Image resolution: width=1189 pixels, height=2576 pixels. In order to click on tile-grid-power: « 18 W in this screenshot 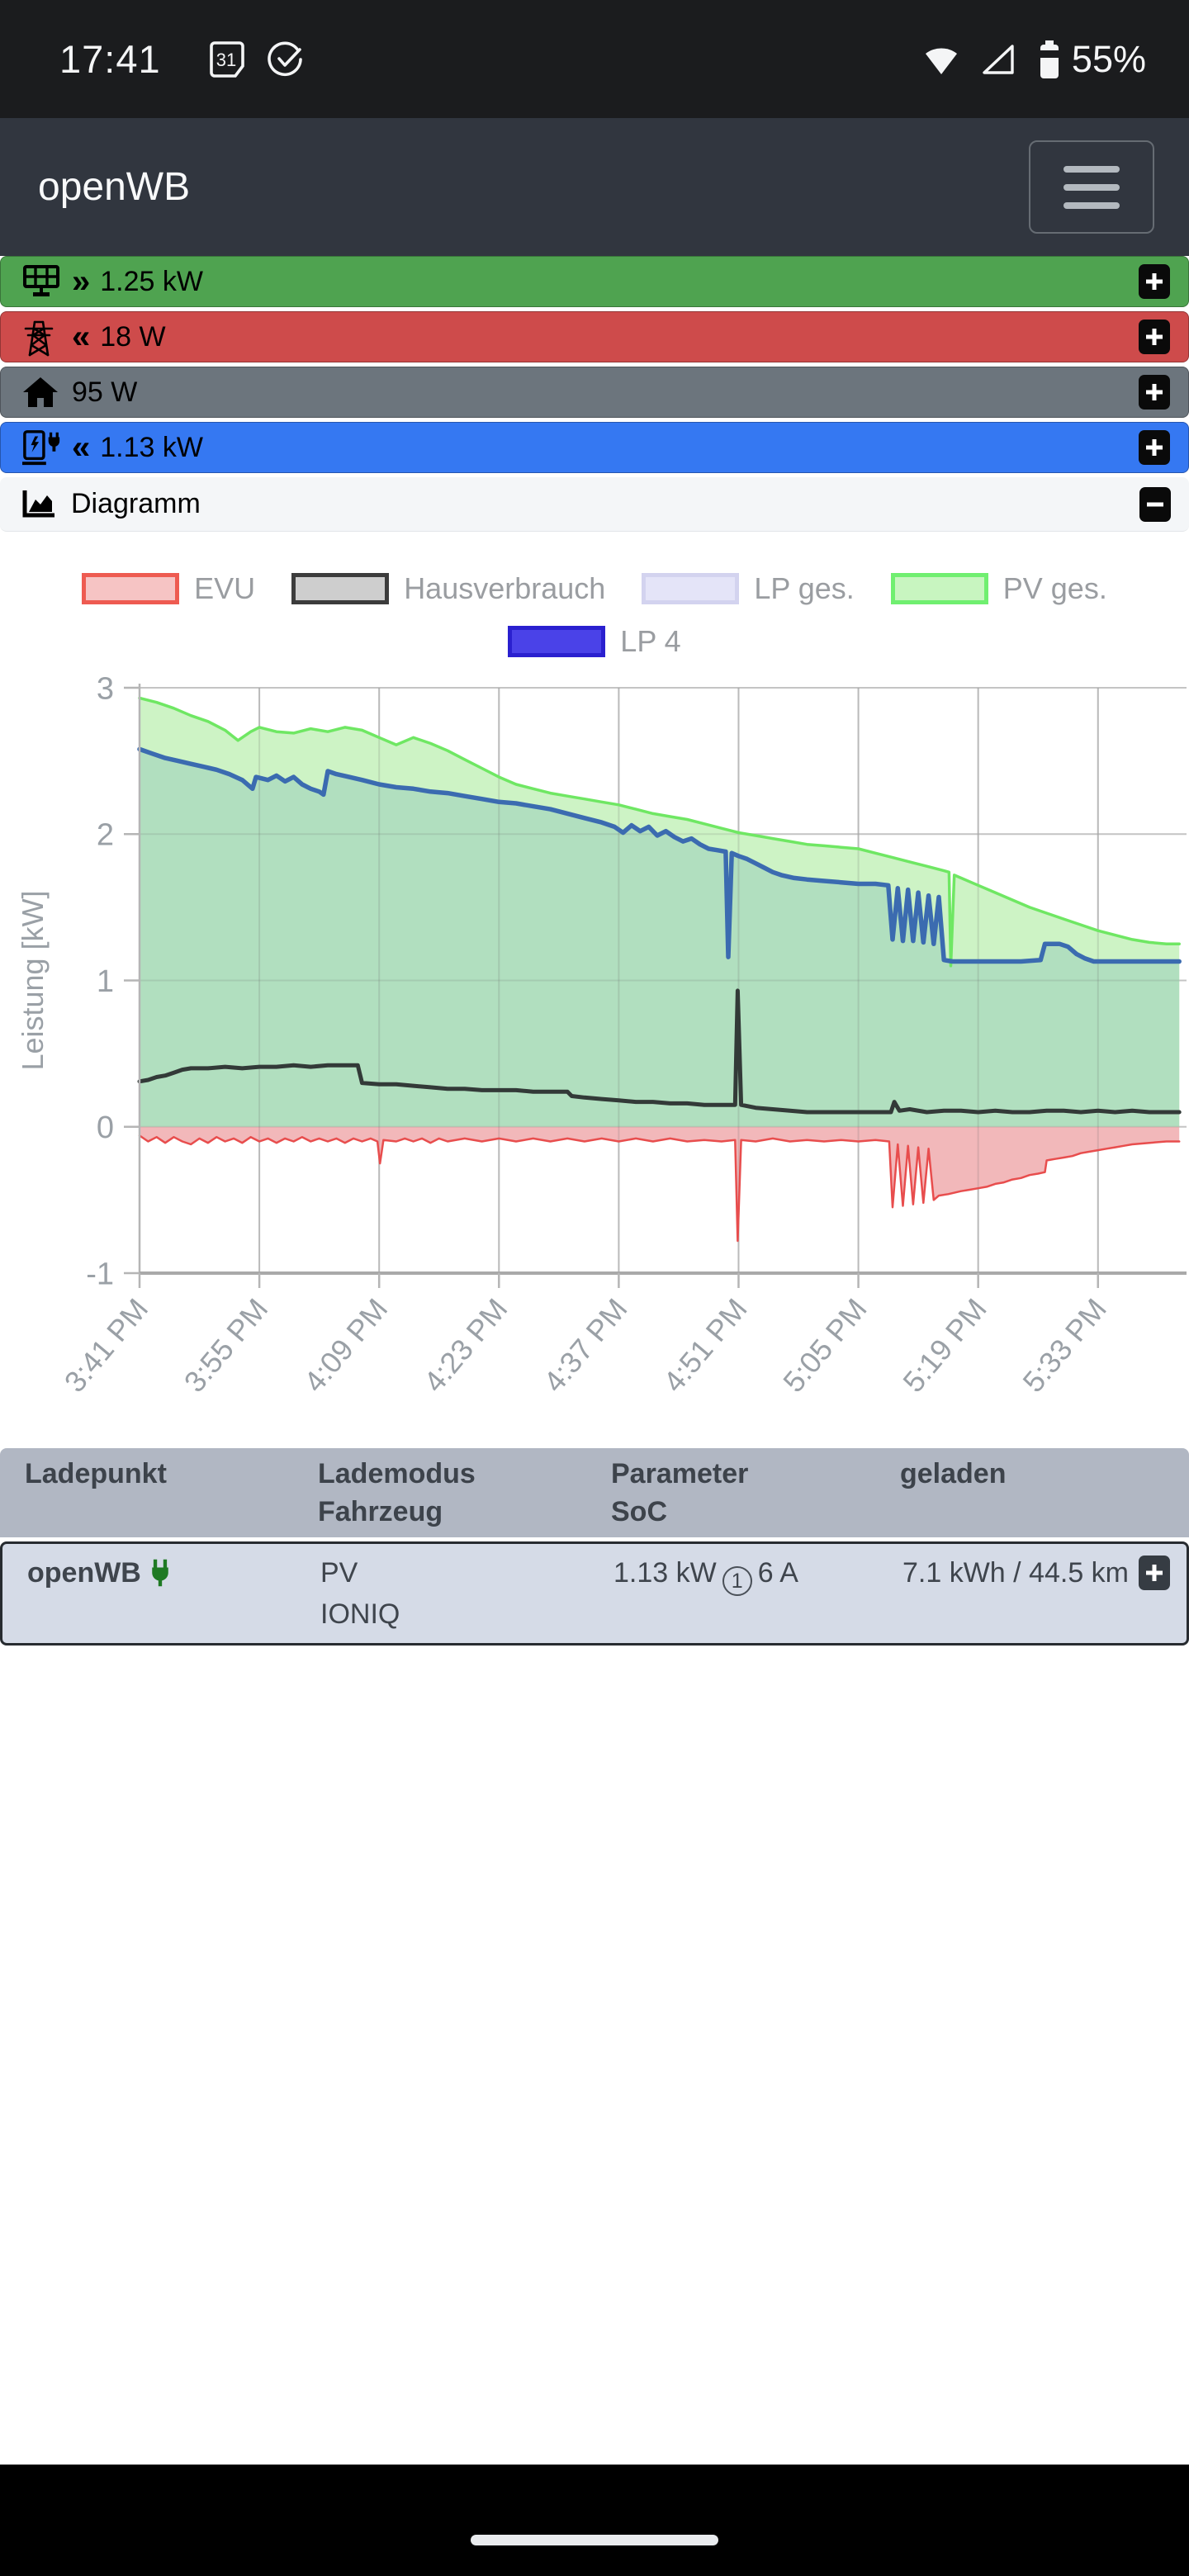, I will do `click(594, 336)`.